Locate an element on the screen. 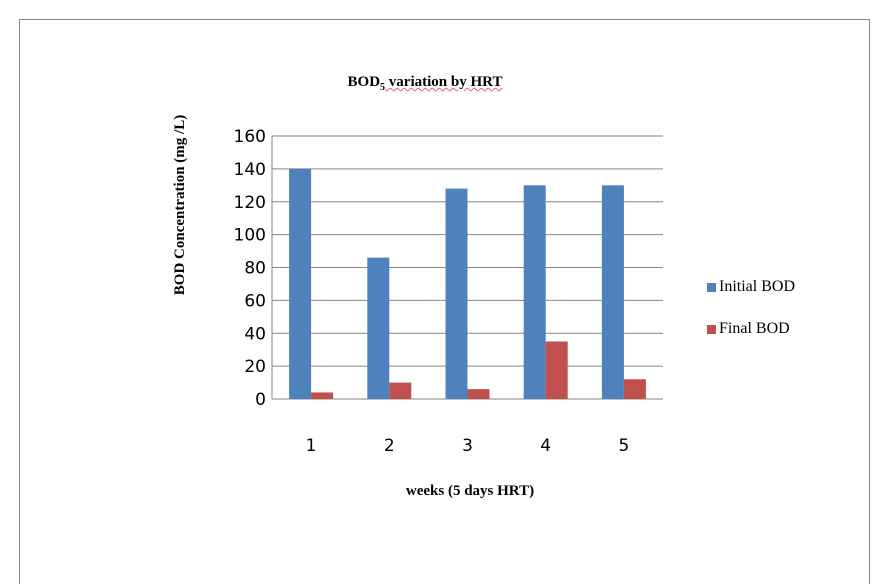  legend-swatch-final-bod is located at coordinates (711, 329).